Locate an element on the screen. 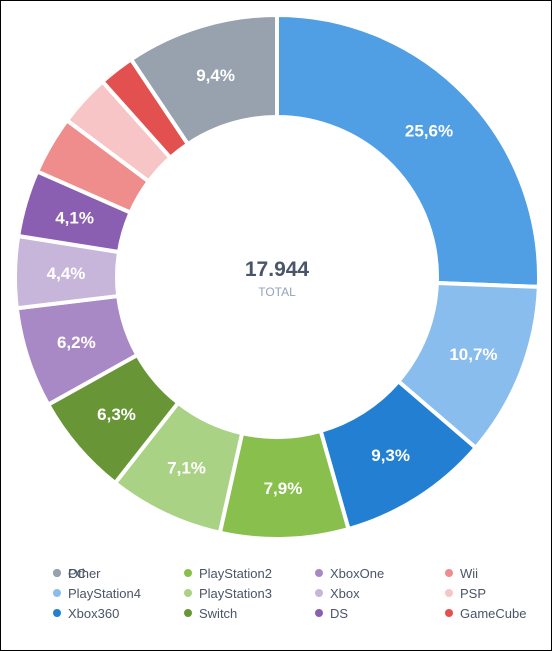 The image size is (552, 651). legend-label: Wii is located at coordinates (469, 573).